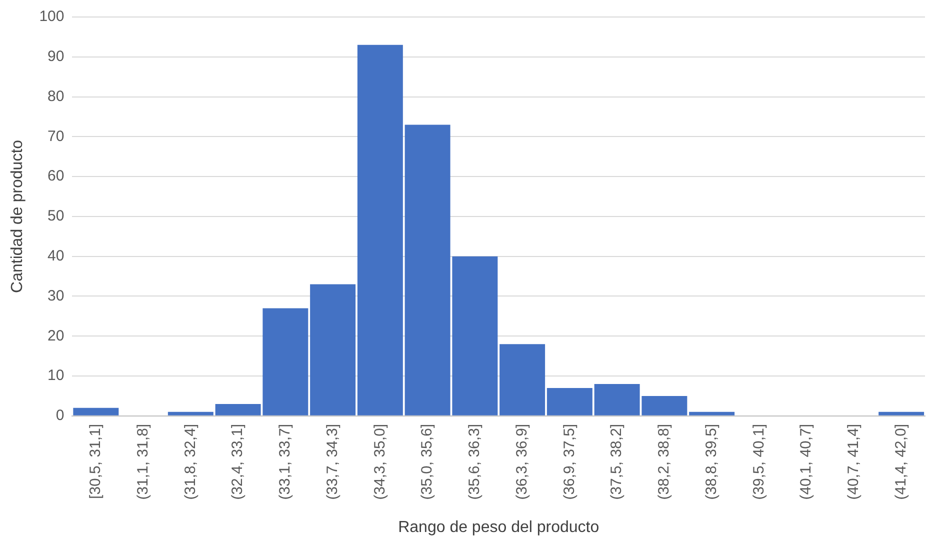 The height and width of the screenshot is (547, 929). Describe the element at coordinates (56, 255) in the screenshot. I see `y-tick-label: 40` at that location.